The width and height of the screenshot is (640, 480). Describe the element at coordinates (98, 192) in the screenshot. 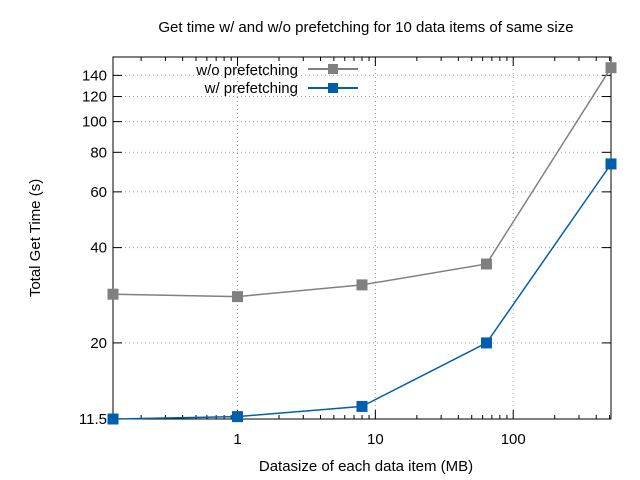

I see `y-tick-label: 60` at that location.